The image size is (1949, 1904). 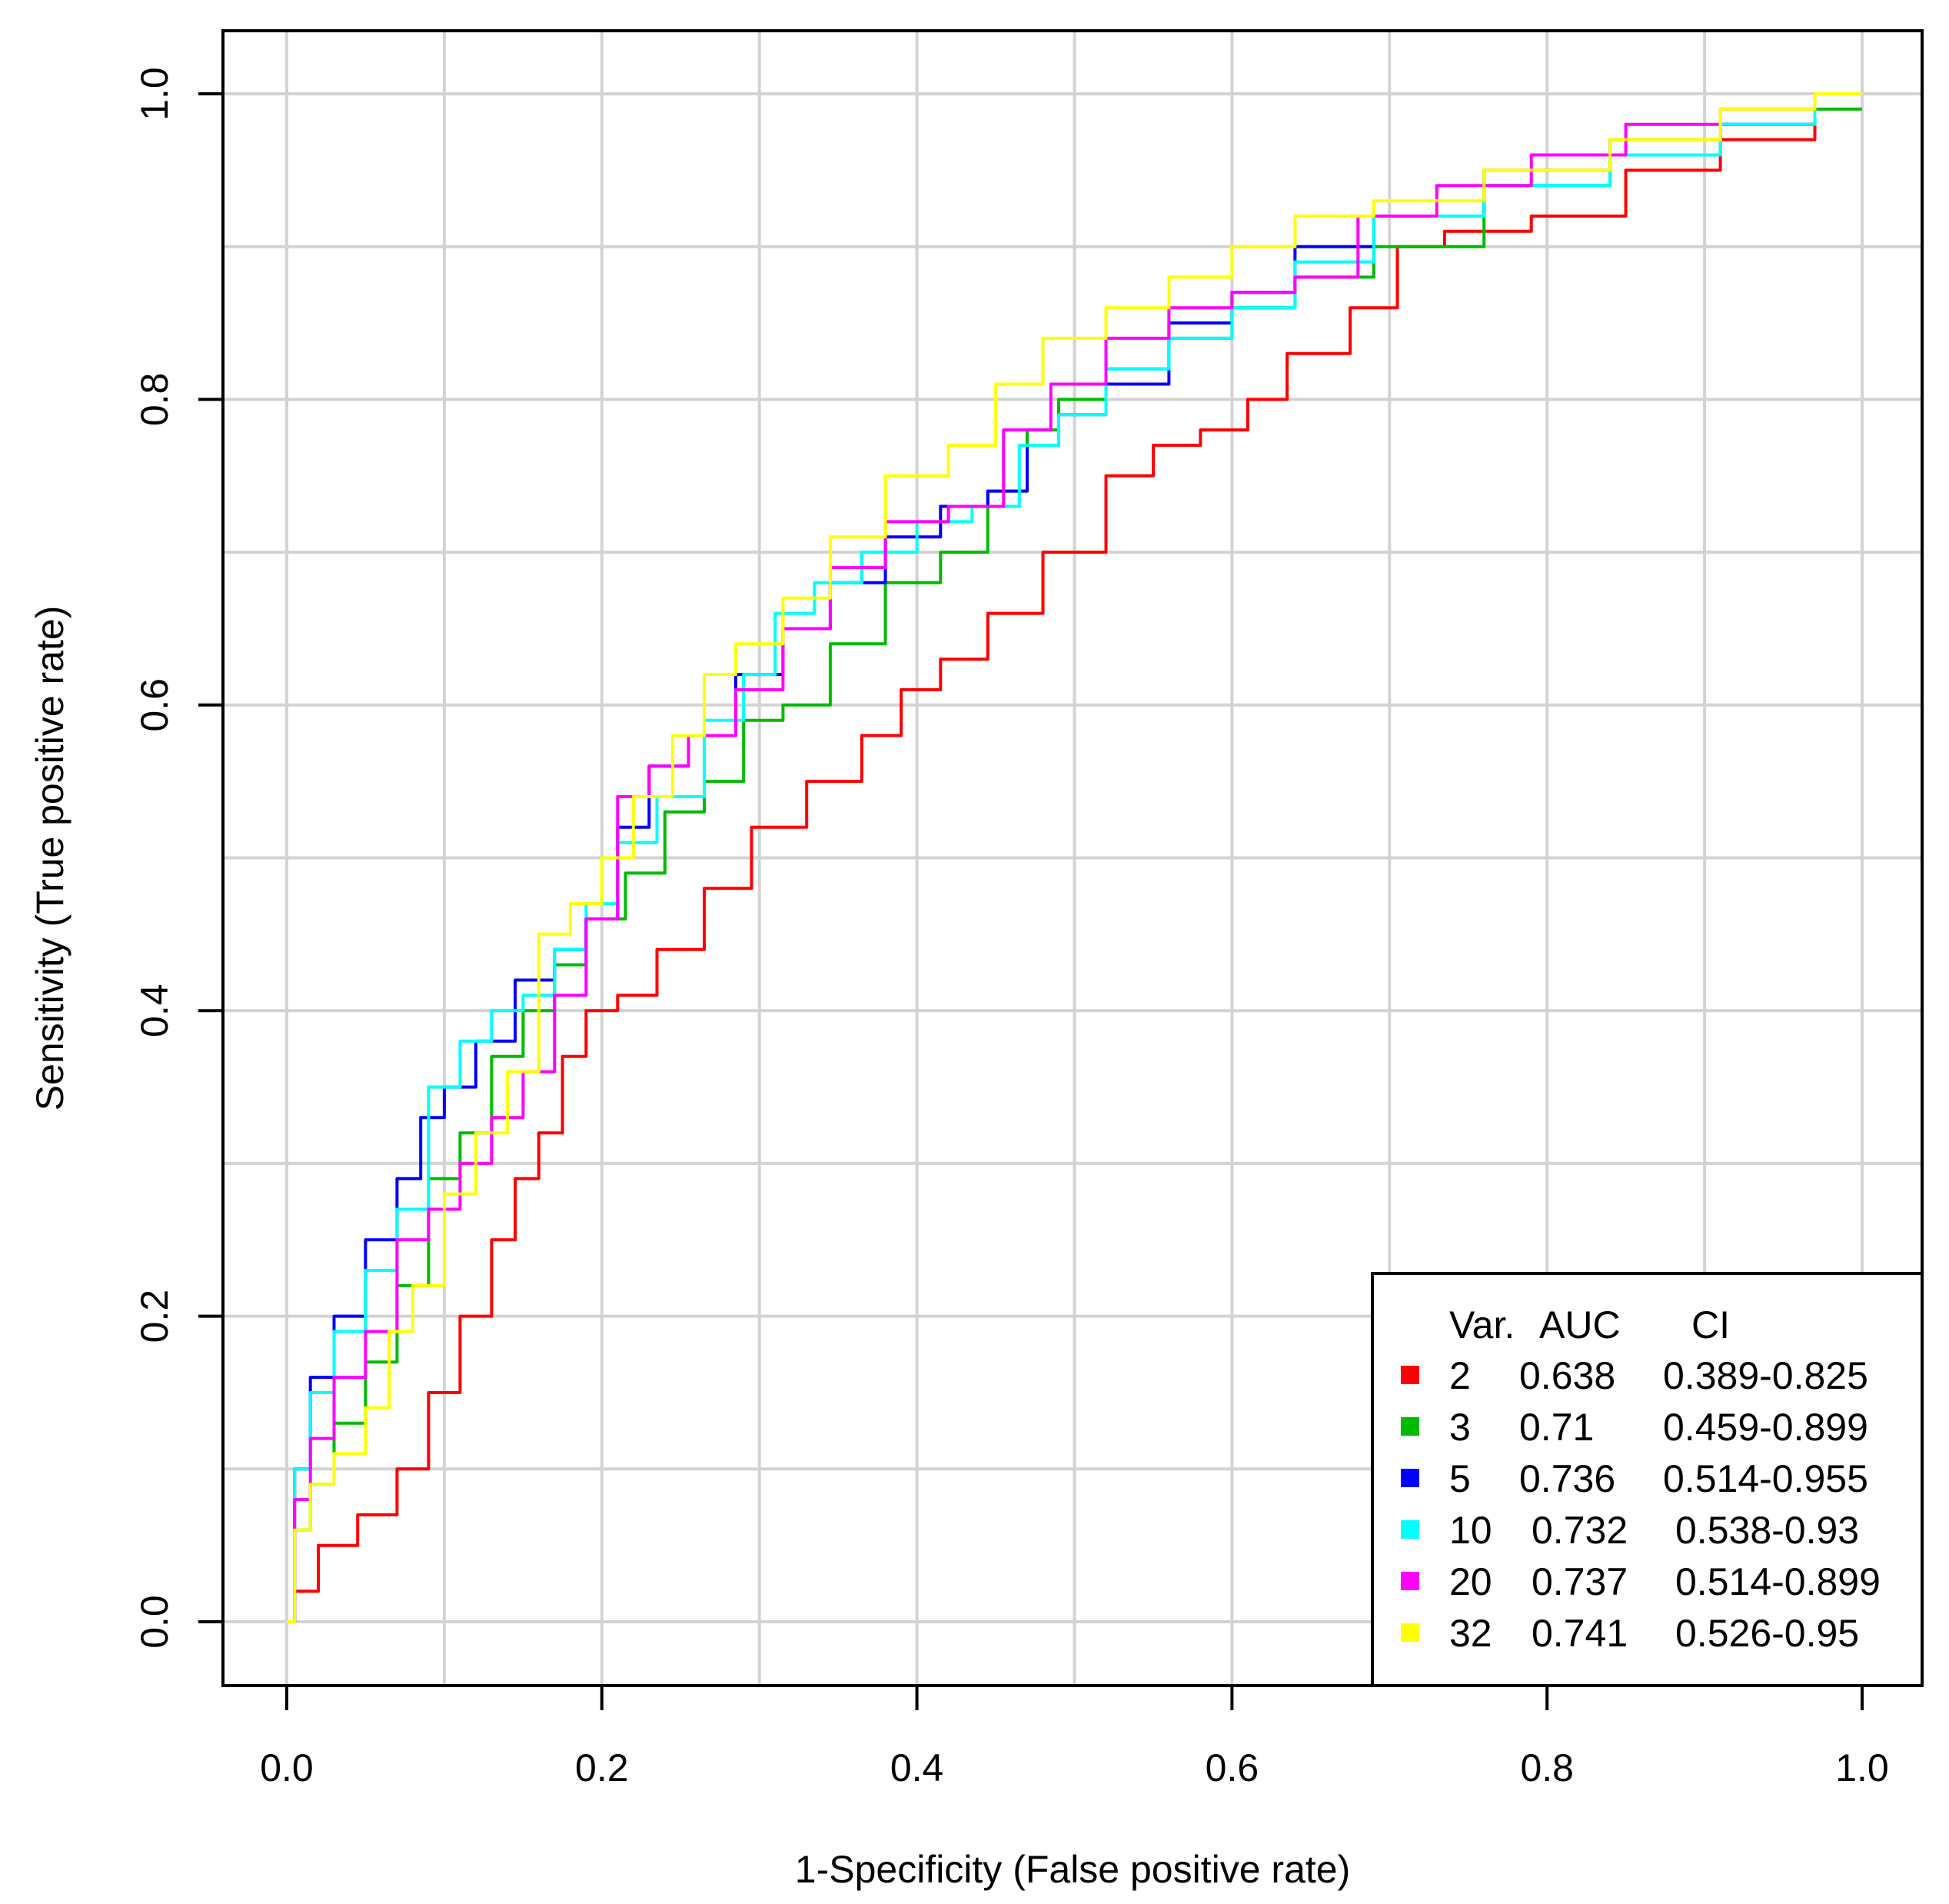 I want to click on legend-header-ci: CI, so click(x=1710, y=1324).